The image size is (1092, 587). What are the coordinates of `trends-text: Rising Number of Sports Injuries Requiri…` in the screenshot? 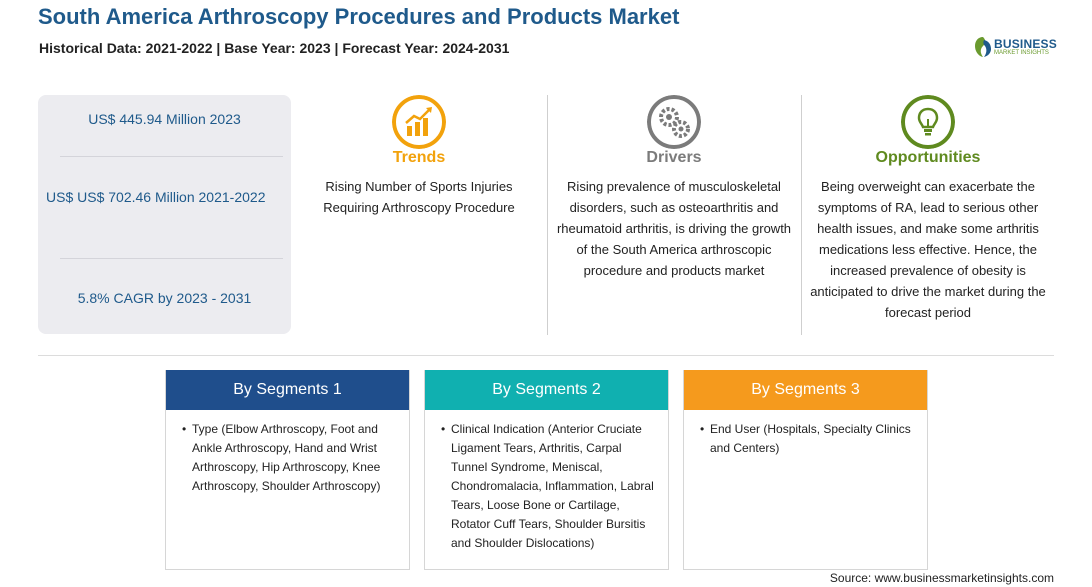 It's located at (419, 197).